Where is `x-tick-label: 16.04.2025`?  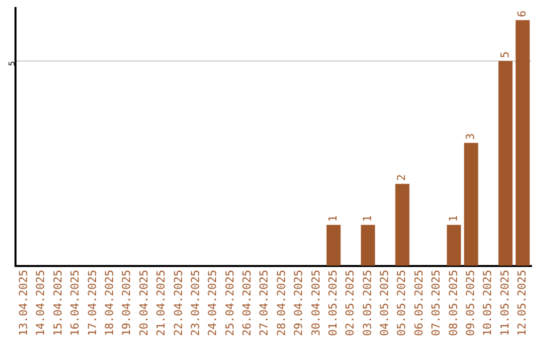
x-tick-label: 16.04.2025 is located at coordinates (75, 303).